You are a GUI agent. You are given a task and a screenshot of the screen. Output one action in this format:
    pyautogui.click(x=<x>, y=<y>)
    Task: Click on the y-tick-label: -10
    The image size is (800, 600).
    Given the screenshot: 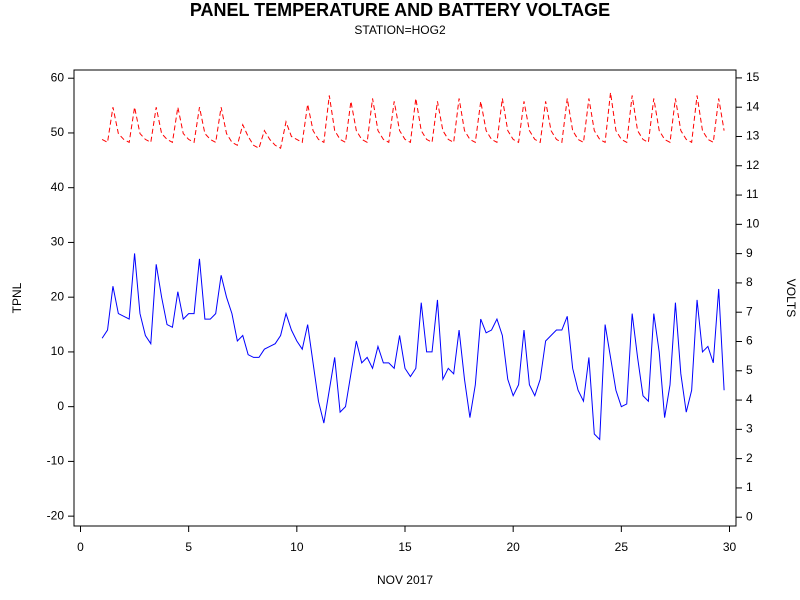 What is the action you would take?
    pyautogui.click(x=56, y=461)
    